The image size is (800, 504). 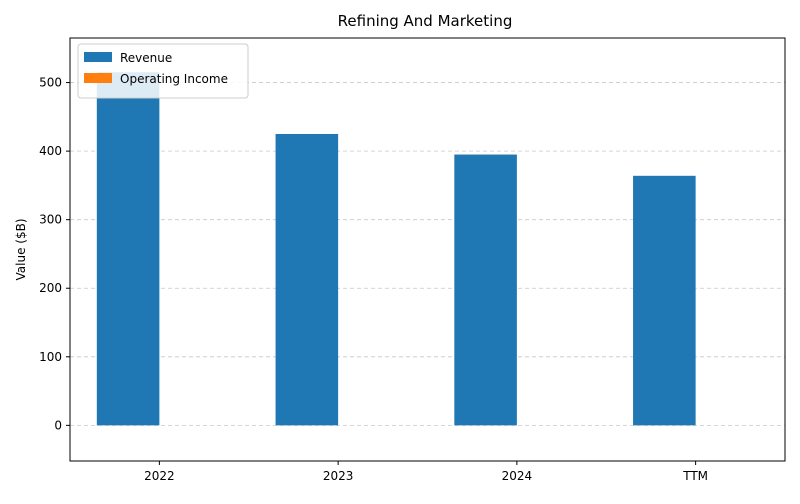 What do you see at coordinates (50, 288) in the screenshot?
I see `y-tick-label: 200` at bounding box center [50, 288].